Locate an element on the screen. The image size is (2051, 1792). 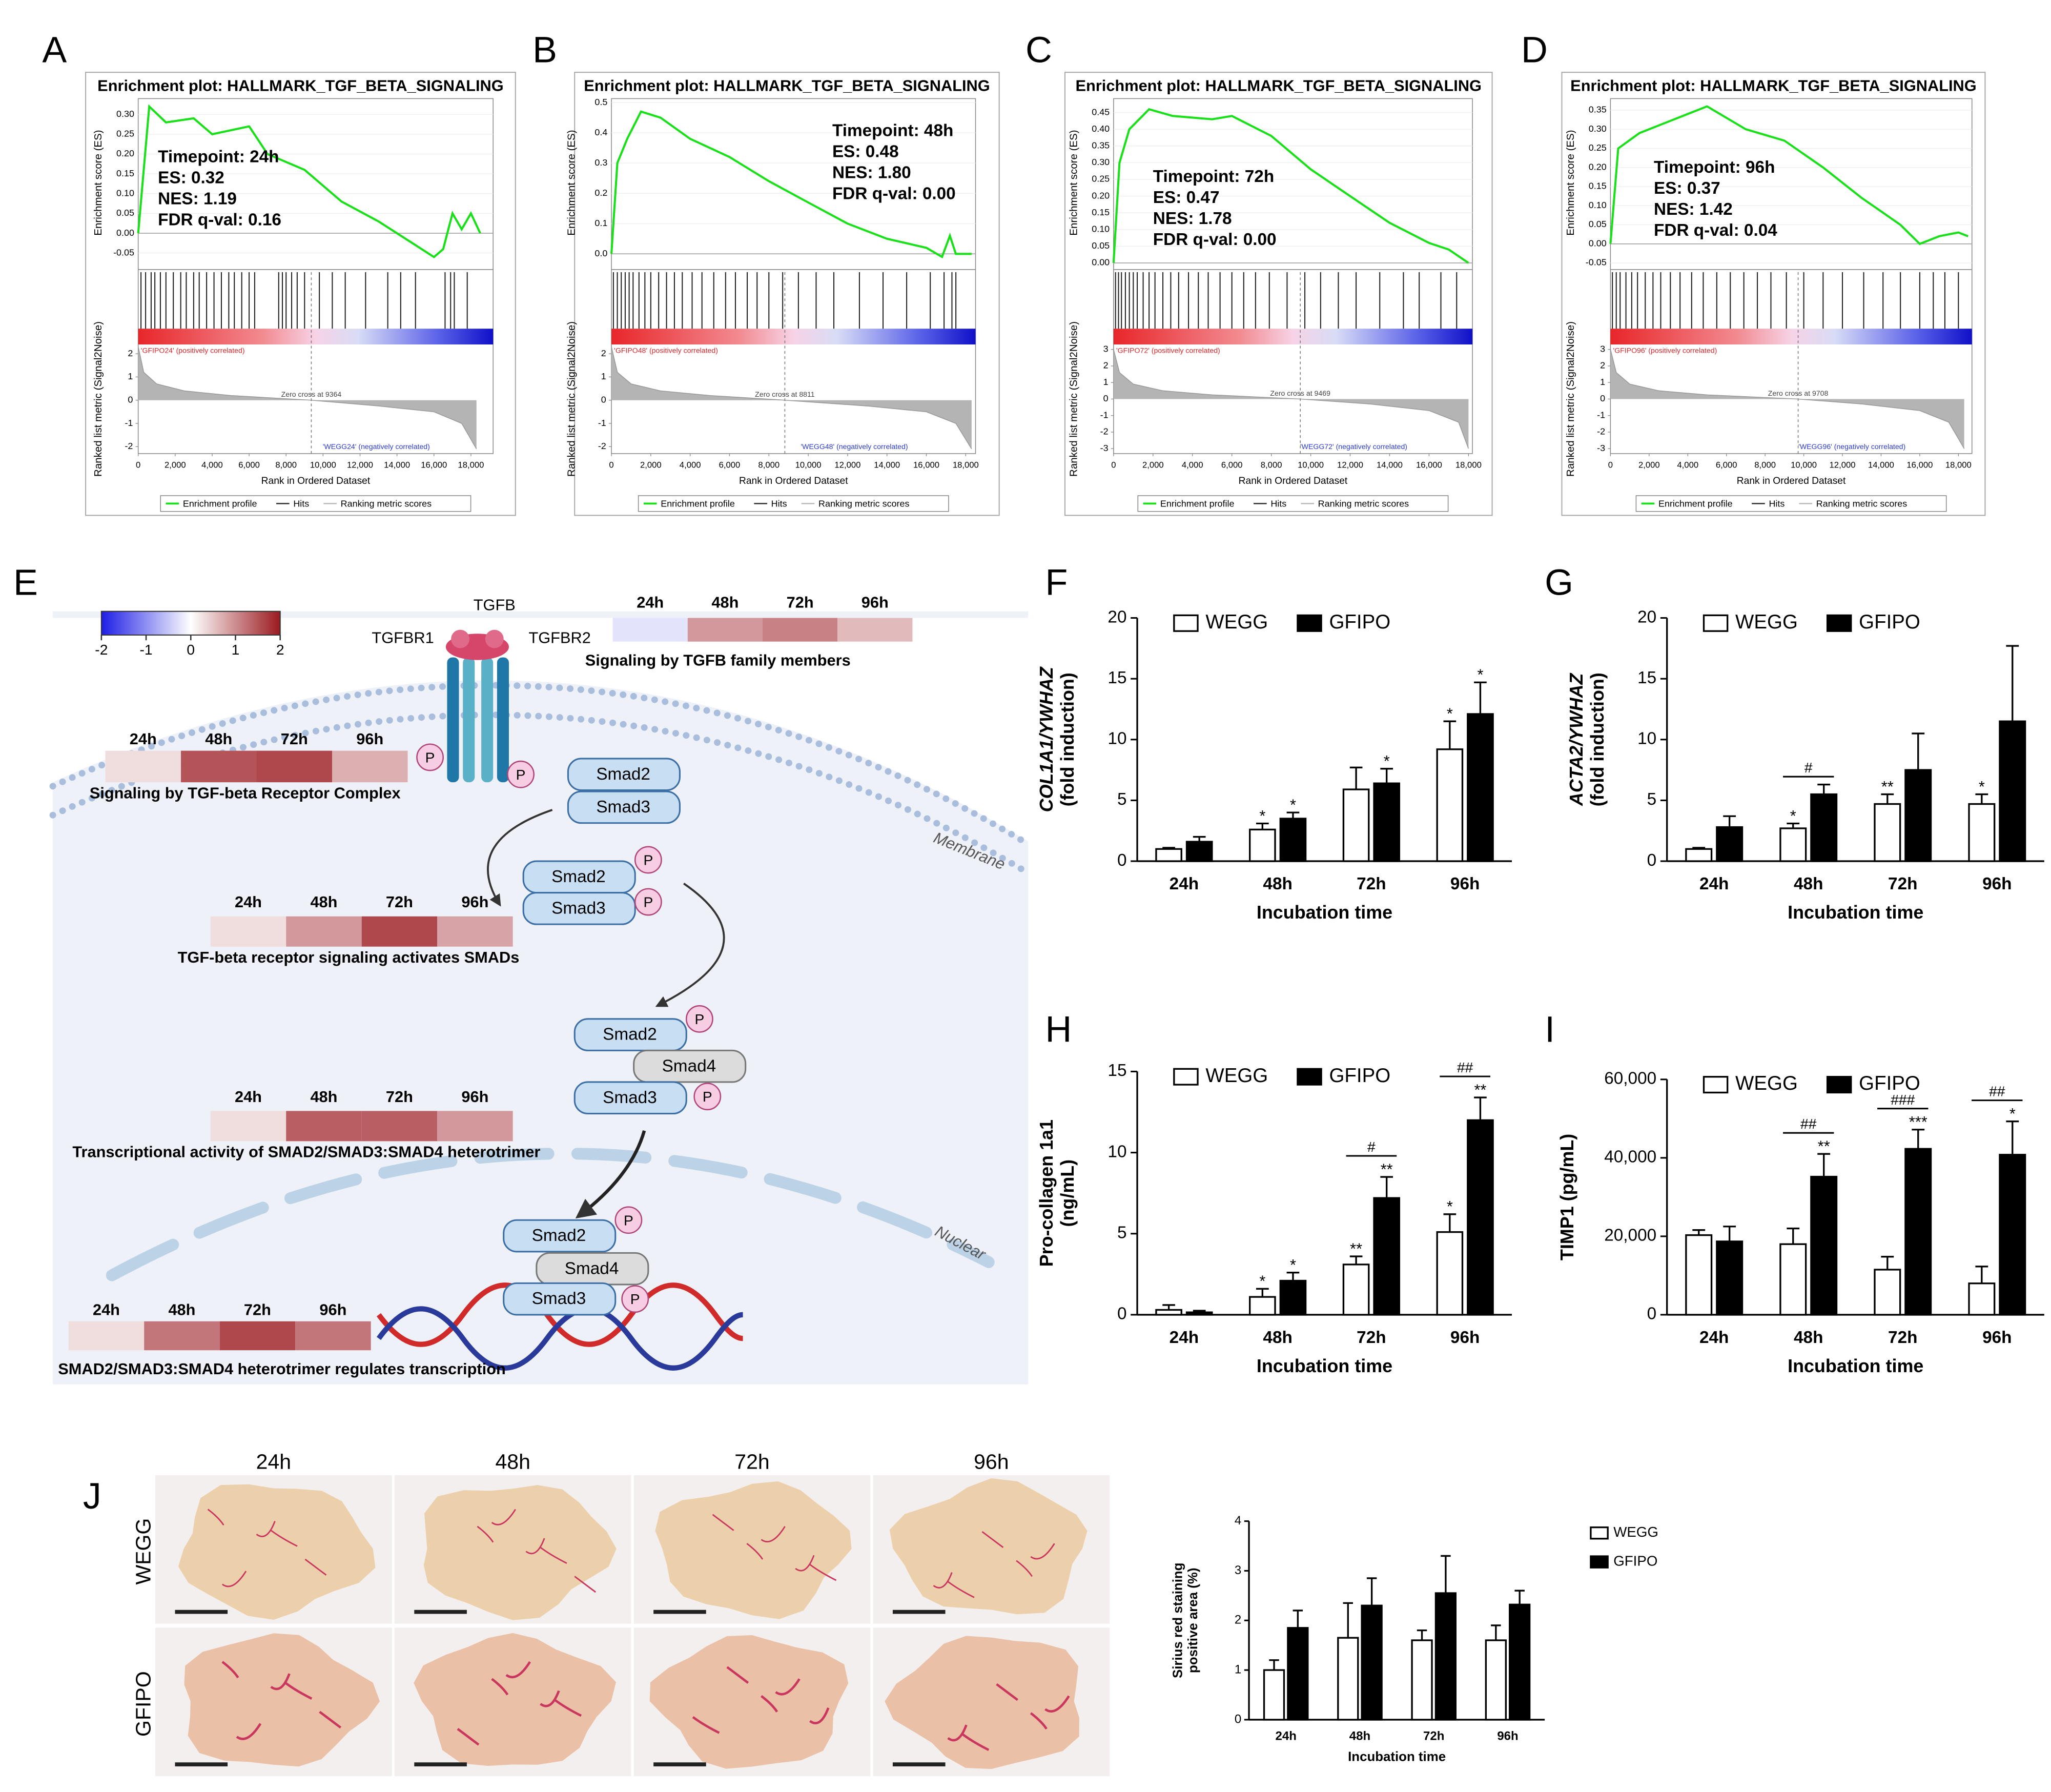
y-axis-label: positive area (%) is located at coordinates (1193, 1620).